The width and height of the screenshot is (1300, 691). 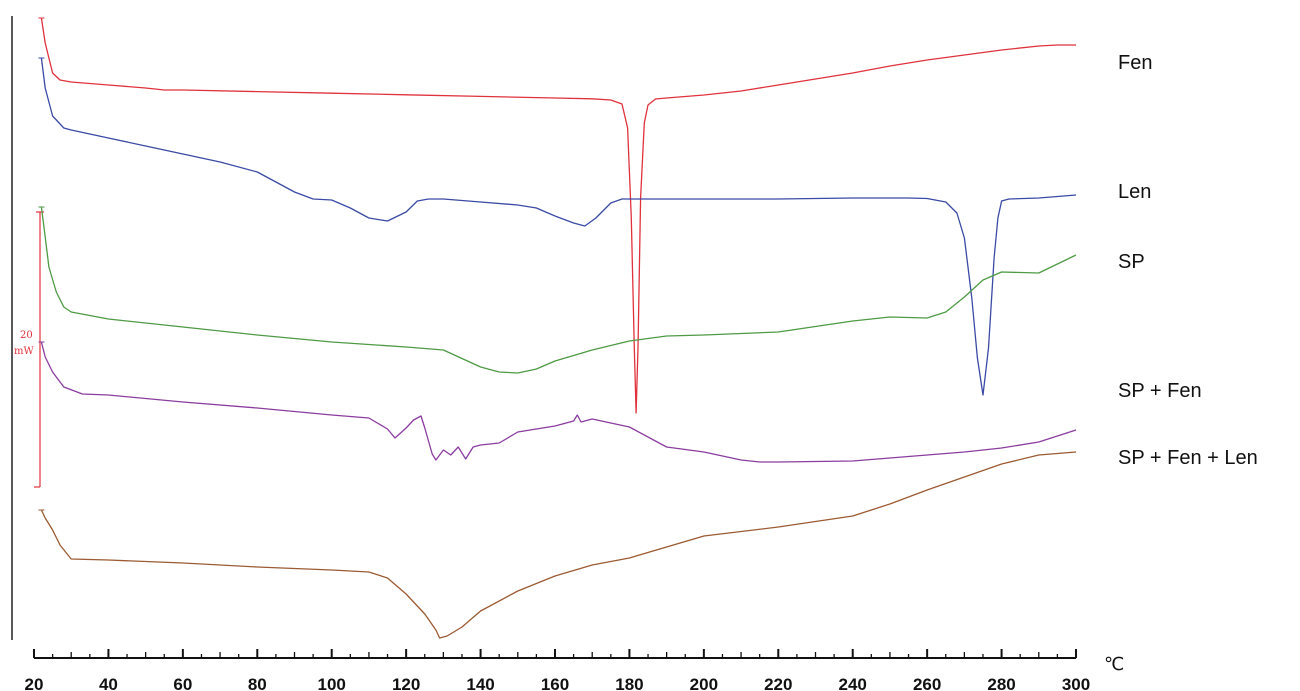 I want to click on series-label-sp-fen: SP + Fen, so click(x=1160, y=391).